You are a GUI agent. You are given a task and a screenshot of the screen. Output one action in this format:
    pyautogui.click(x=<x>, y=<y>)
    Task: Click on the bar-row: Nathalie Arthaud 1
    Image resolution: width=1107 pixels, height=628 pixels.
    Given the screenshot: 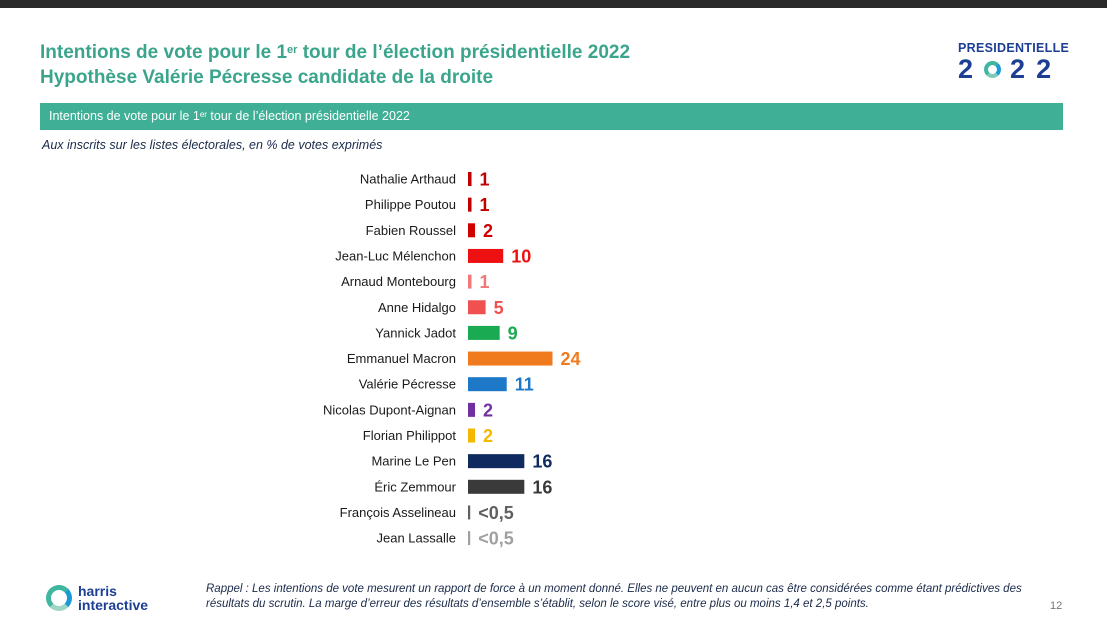 What is the action you would take?
    pyautogui.click(x=425, y=180)
    